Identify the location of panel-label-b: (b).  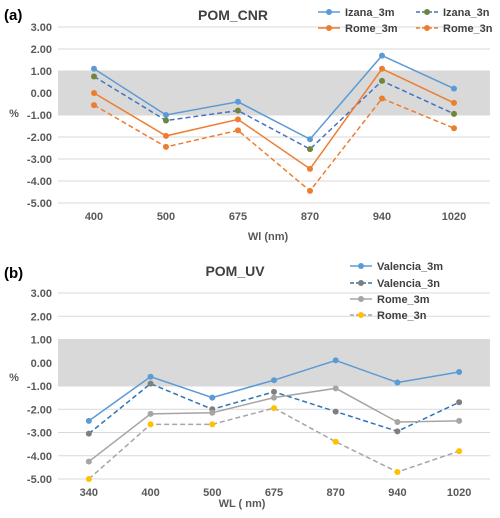
(13, 273).